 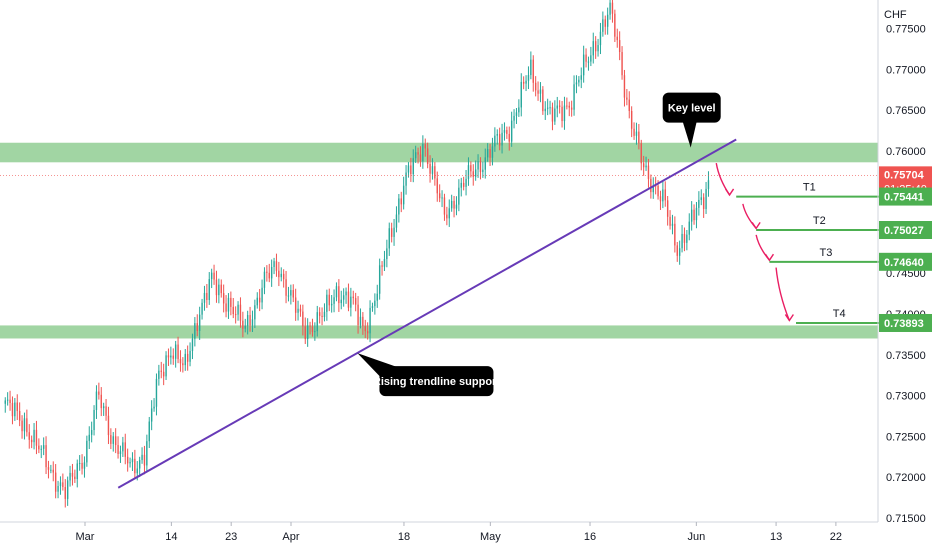 What do you see at coordinates (590, 537) in the screenshot?
I see `x-tick-label: 16` at bounding box center [590, 537].